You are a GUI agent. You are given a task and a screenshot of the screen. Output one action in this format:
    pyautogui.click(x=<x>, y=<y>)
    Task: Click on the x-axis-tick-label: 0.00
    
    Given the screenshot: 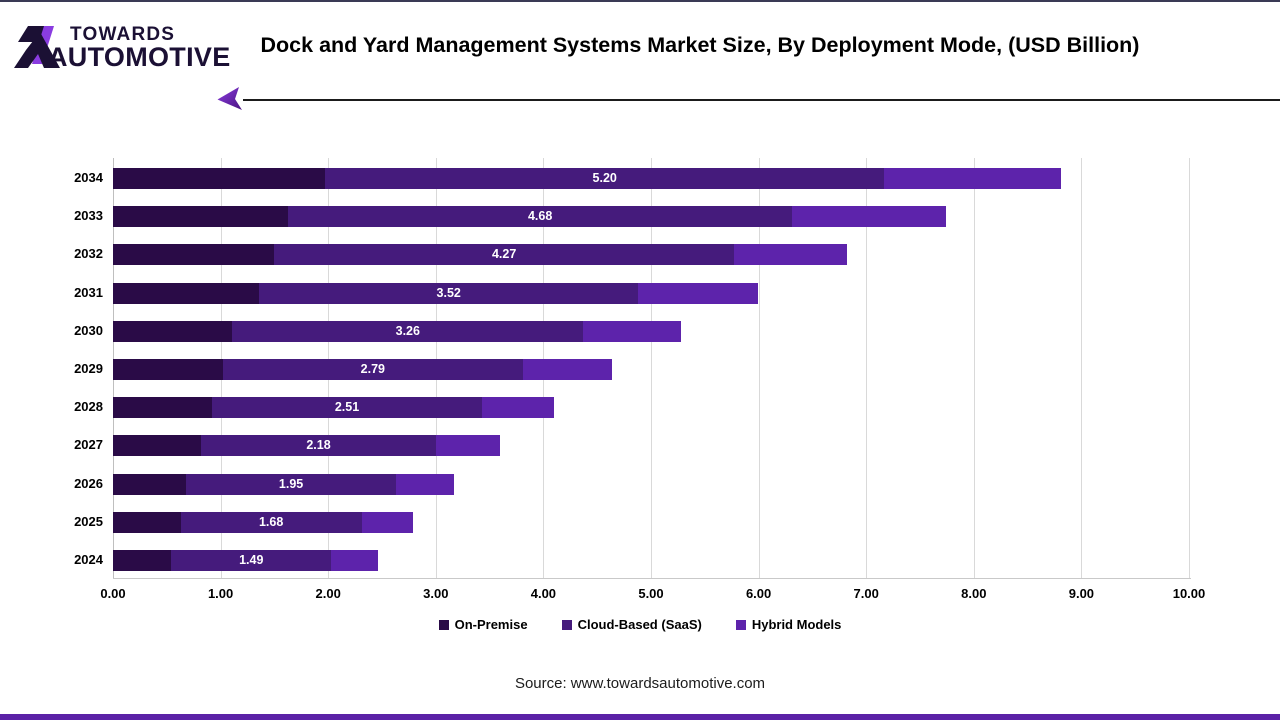 What is the action you would take?
    pyautogui.click(x=113, y=593)
    